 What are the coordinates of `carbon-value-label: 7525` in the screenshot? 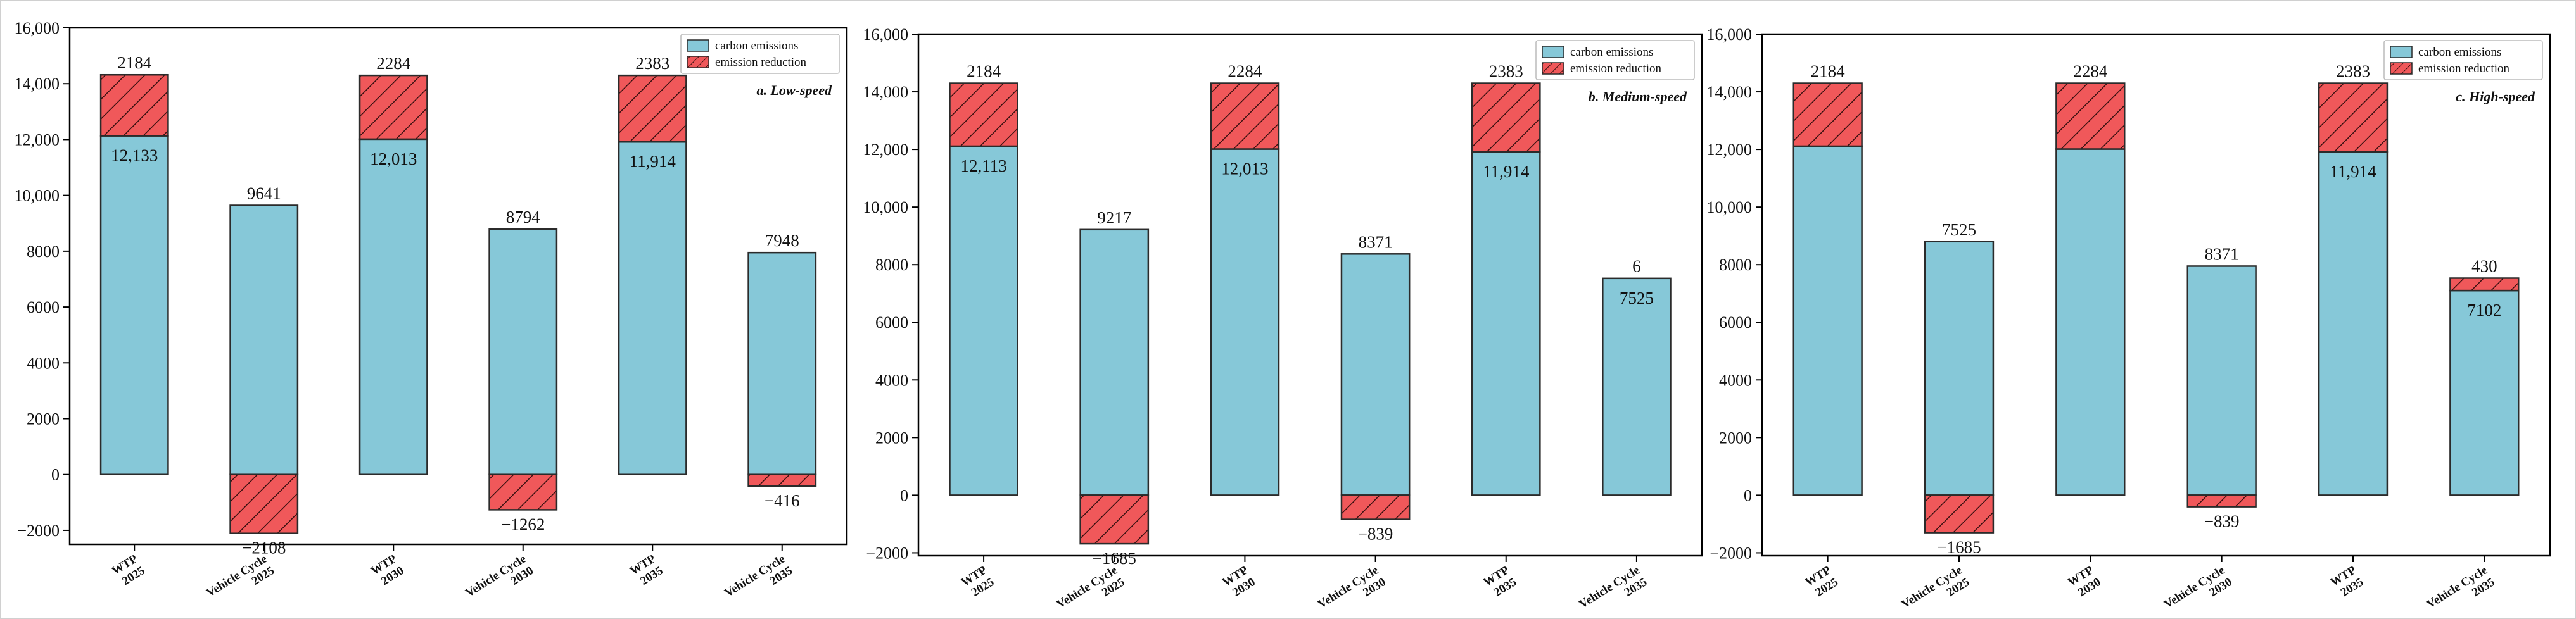 It's located at (1959, 229).